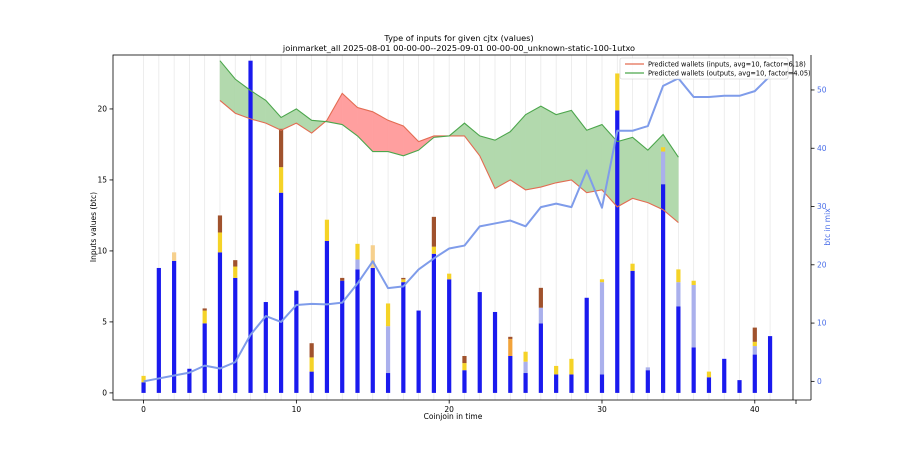 The height and width of the screenshot is (450, 900). What do you see at coordinates (755, 409) in the screenshot?
I see `x-tick-label: 40` at bounding box center [755, 409].